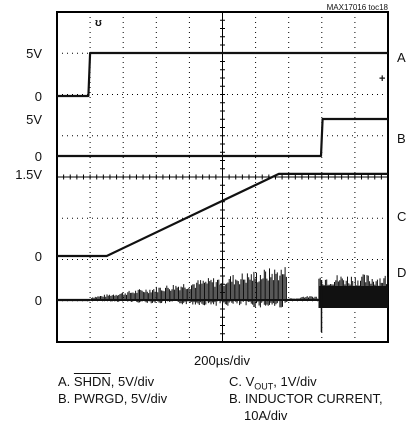 Image resolution: width=409 pixels, height=442 pixels. Describe the element at coordinates (28, 174) in the screenshot. I see `y-tick-label-c: 1.5V` at that location.